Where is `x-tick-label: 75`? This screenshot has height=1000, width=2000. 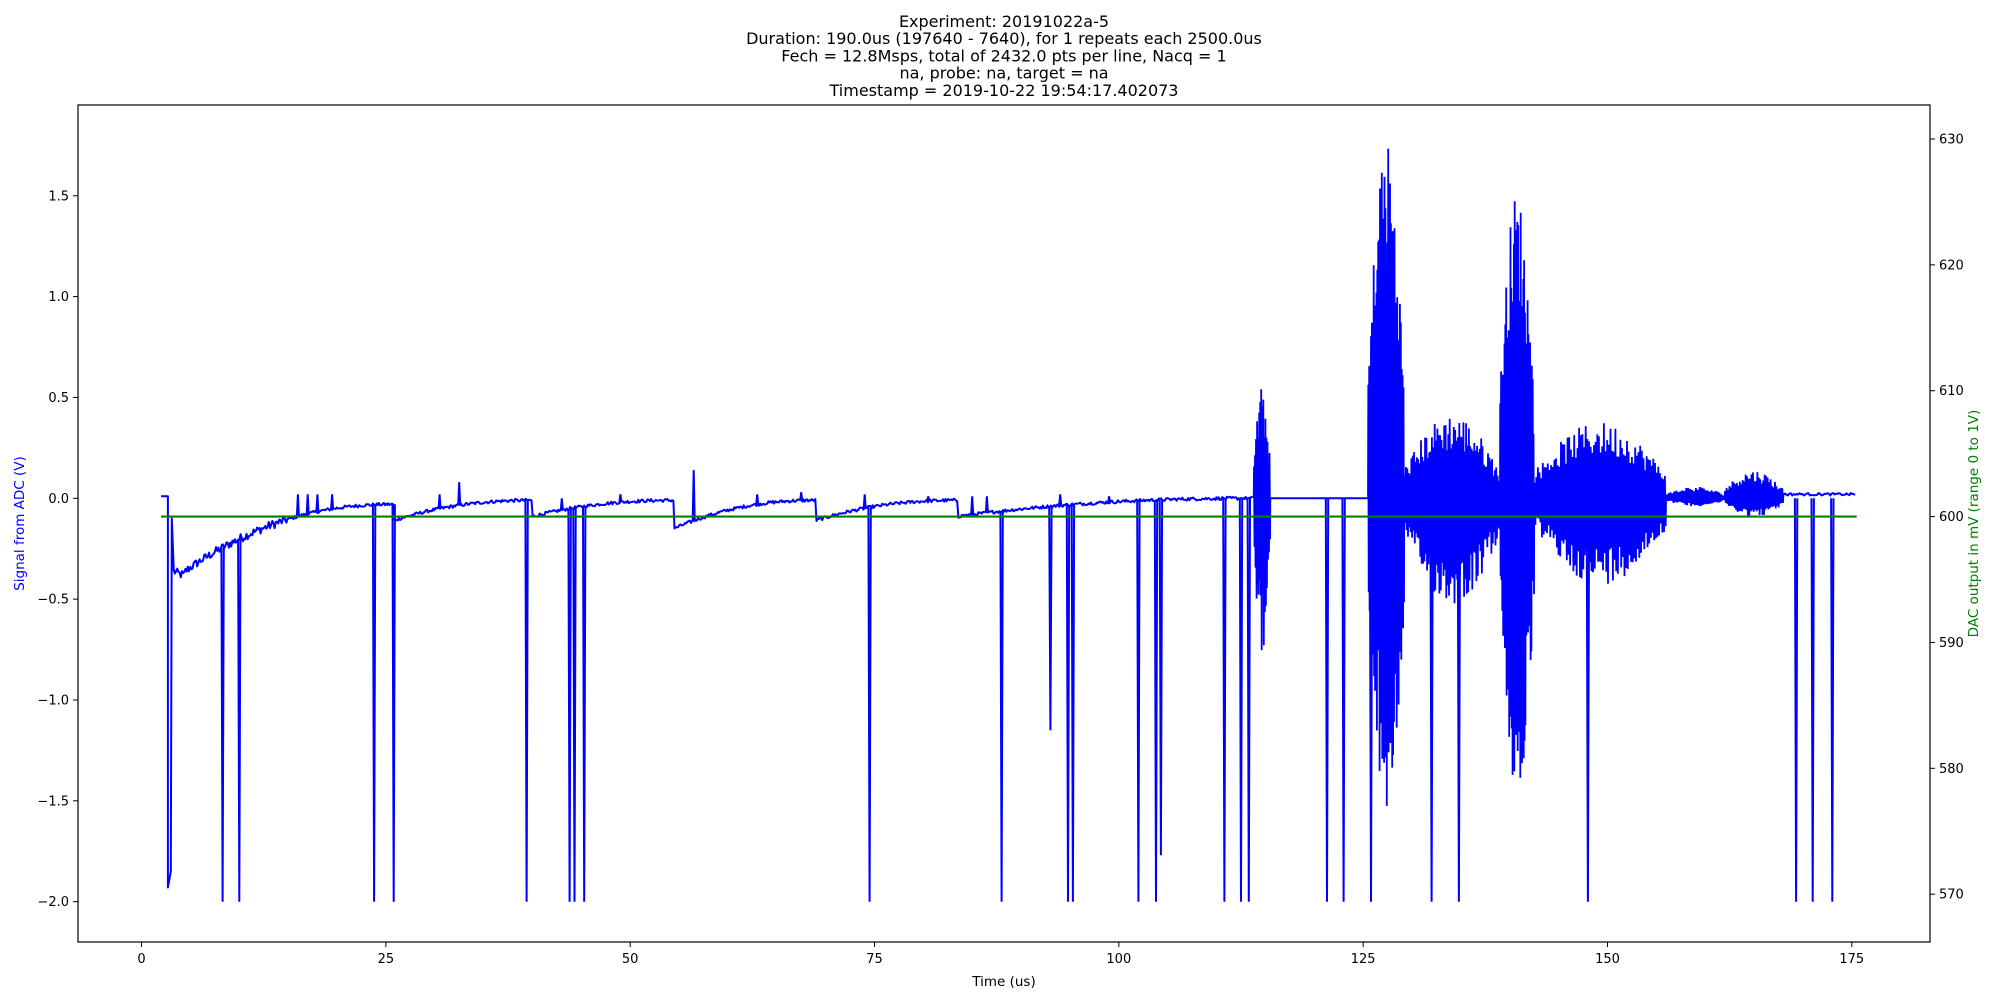
x-tick-label: 75 is located at coordinates (874, 959).